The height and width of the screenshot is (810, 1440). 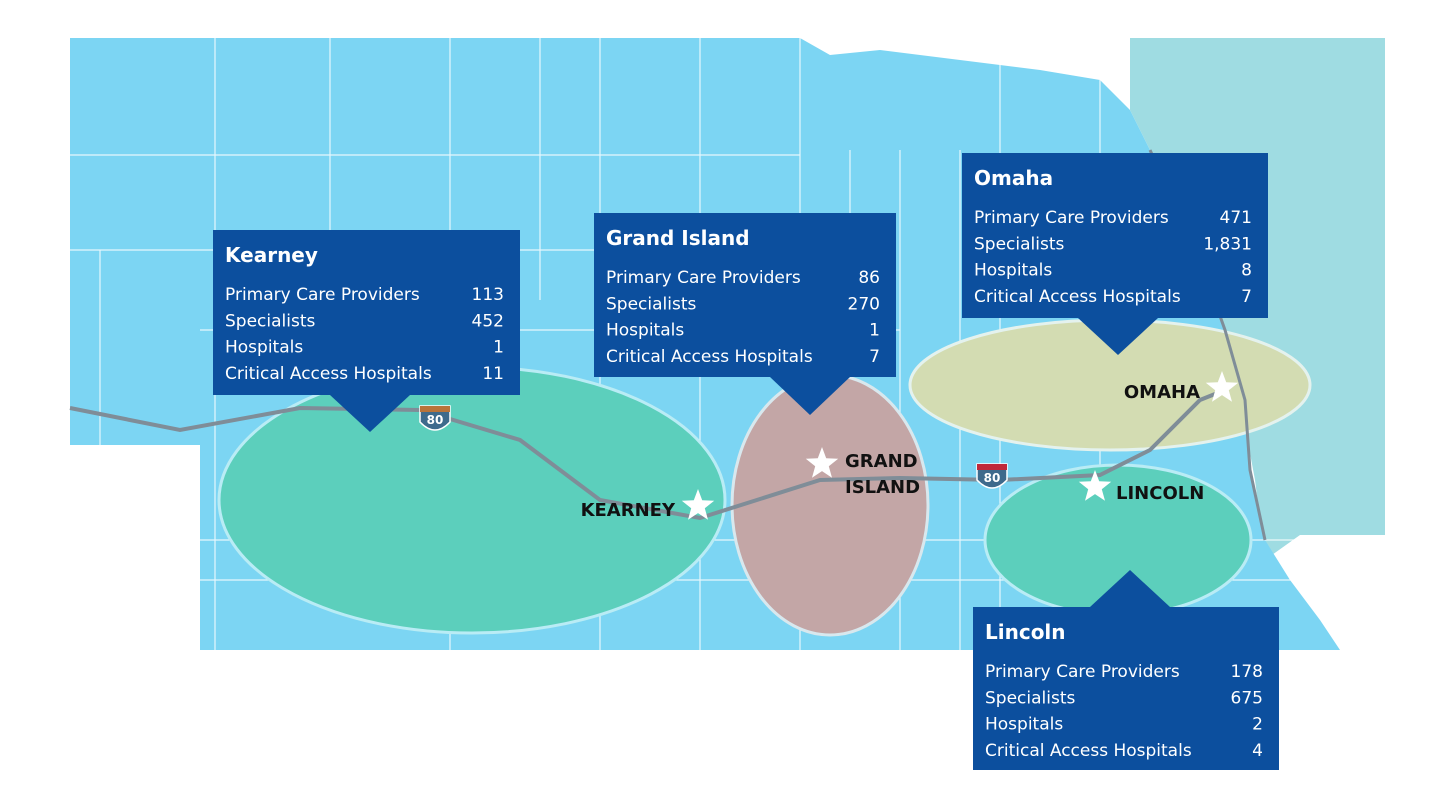 I want to click on city-label: GRAND, so click(x=881, y=461).